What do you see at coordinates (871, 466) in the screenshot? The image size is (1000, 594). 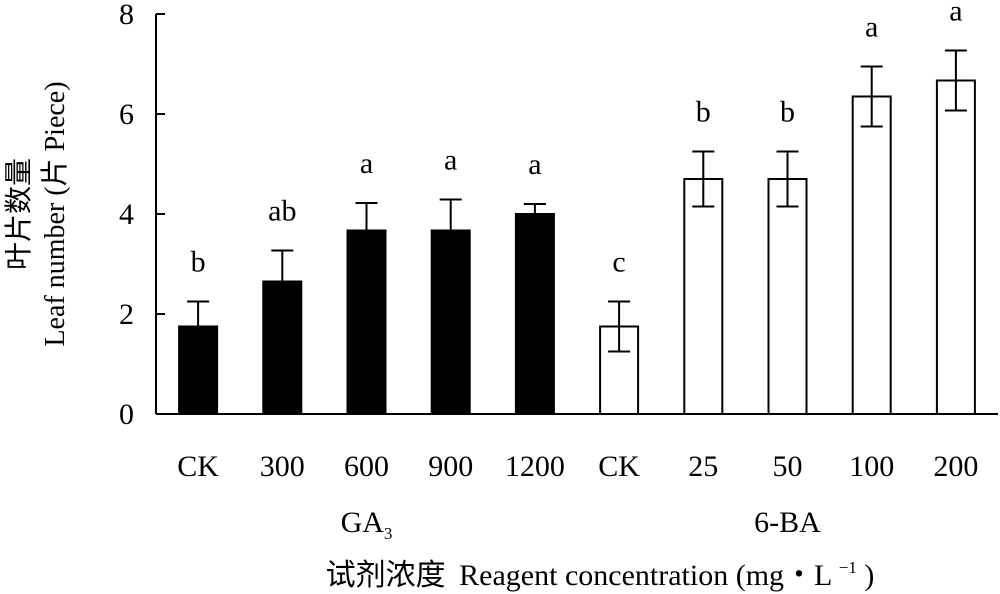 I see `x-tick-label: 100` at bounding box center [871, 466].